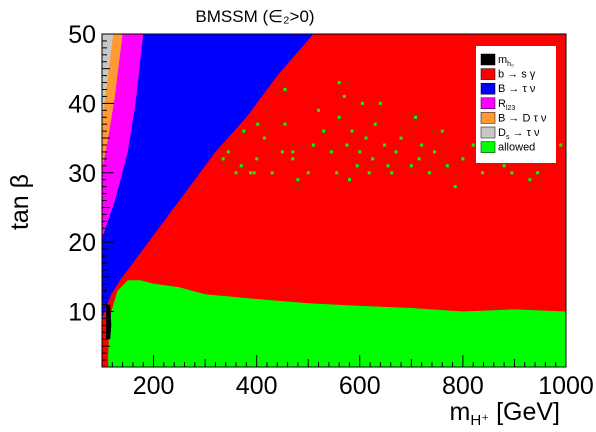 Image resolution: width=596 pixels, height=432 pixels. I want to click on x-axis-title: mH⁺ [GeV], so click(505, 413).